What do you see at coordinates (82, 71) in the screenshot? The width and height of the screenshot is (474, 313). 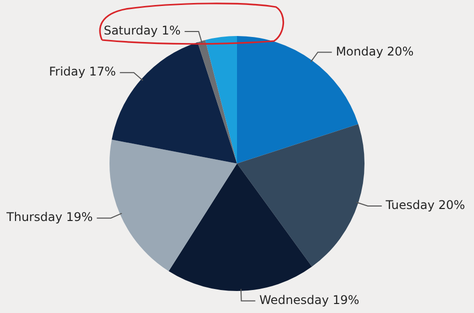 I see `slice-label: Friday 17%` at bounding box center [82, 71].